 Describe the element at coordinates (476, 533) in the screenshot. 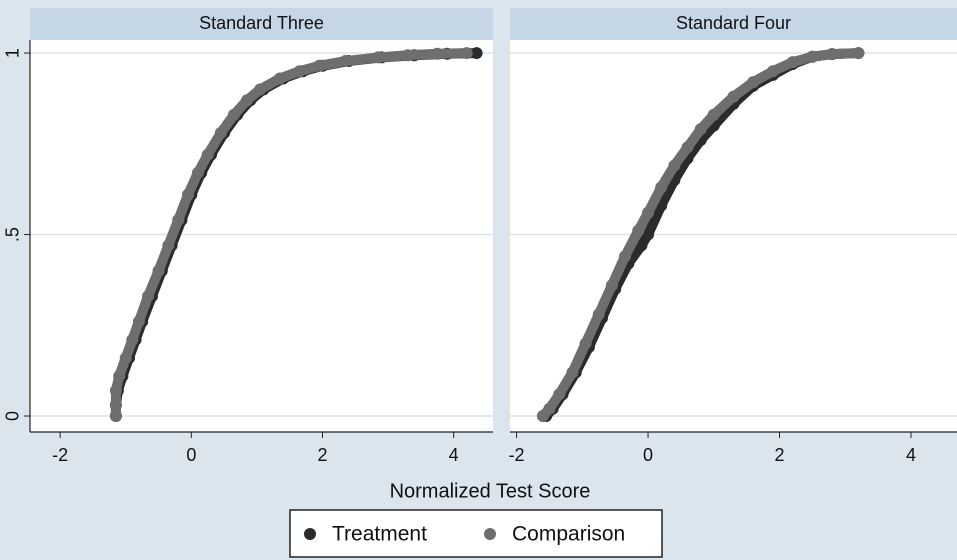

I see `legend-box` at that location.